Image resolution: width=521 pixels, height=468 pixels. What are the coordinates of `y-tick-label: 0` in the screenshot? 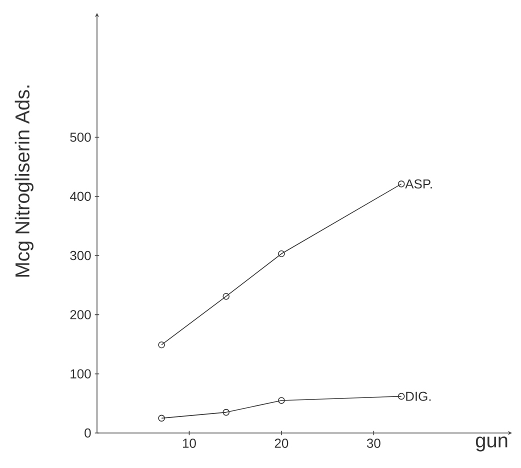 It's located at (87, 433).